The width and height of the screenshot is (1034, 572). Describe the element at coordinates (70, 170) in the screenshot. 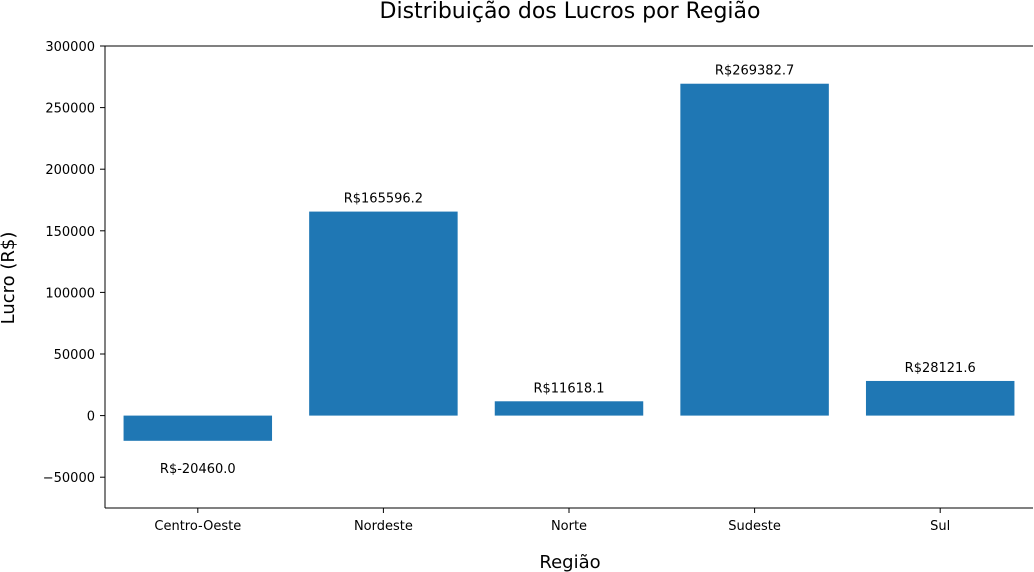

I see `y-tick-label: 200000` at that location.